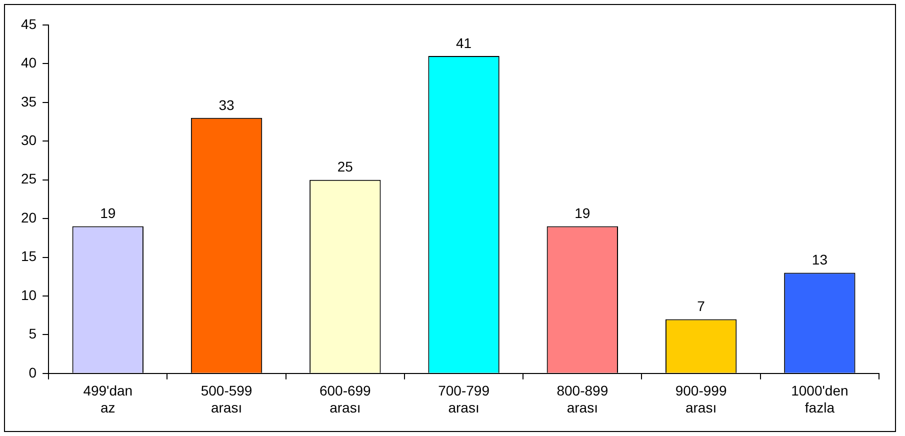 The width and height of the screenshot is (905, 436). I want to click on x-tick-label: 500-599 arası, so click(226, 399).